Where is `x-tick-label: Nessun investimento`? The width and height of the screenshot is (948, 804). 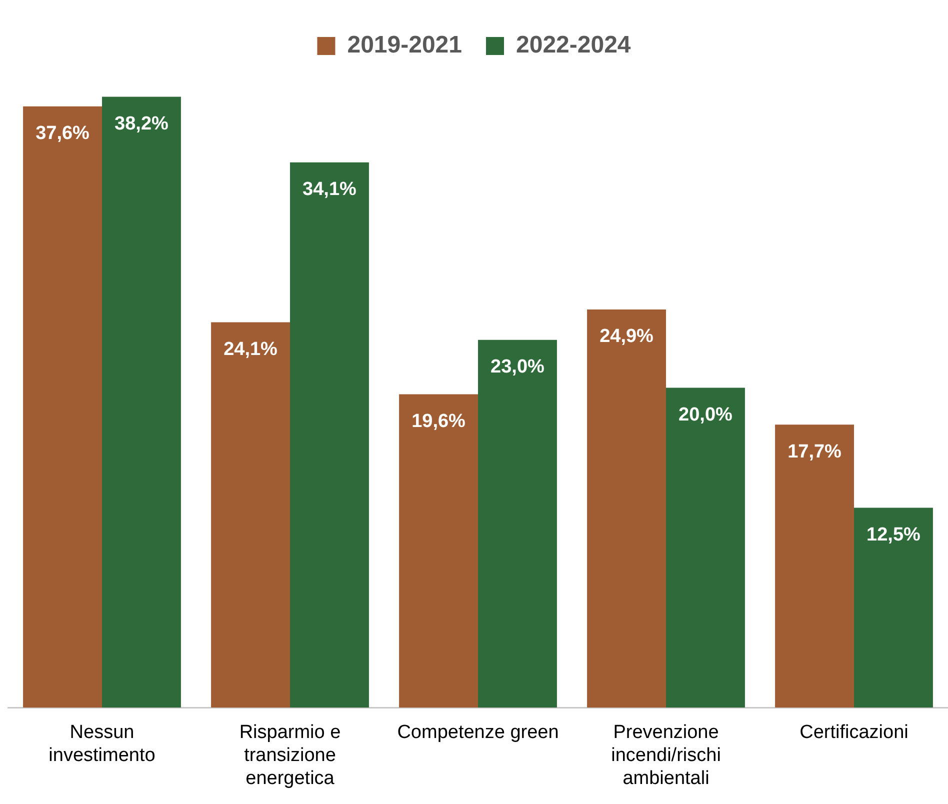
x-tick-label: Nessun investimento is located at coordinates (102, 744).